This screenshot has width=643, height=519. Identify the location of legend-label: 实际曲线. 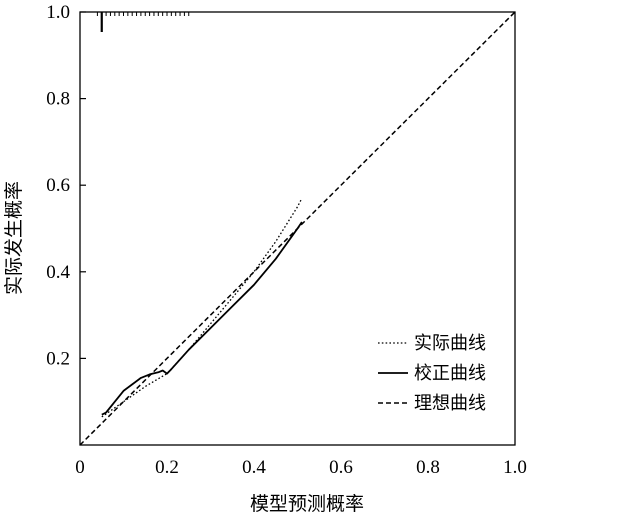
(450, 343).